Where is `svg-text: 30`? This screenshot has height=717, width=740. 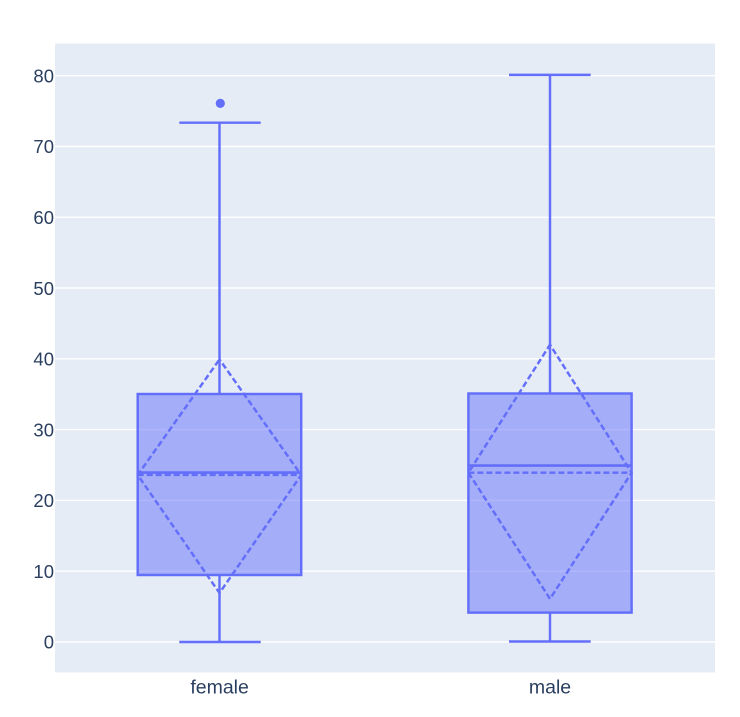
svg-text: 30 is located at coordinates (43, 429).